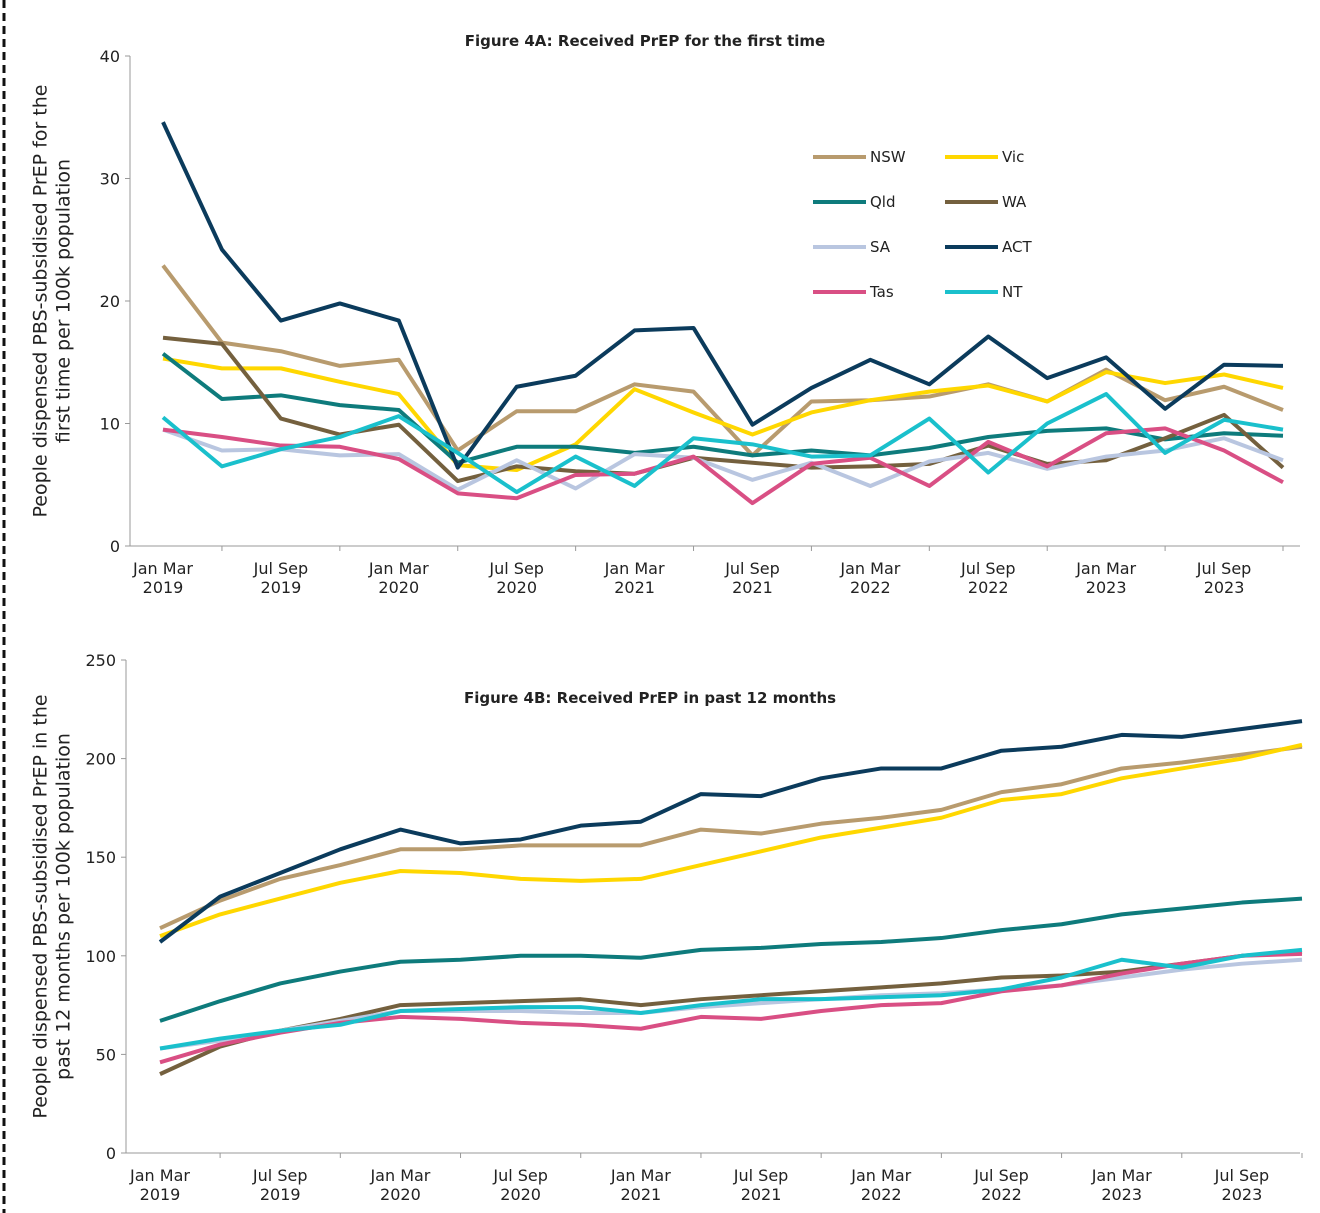 Image resolution: width=1320 pixels, height=1213 pixels. What do you see at coordinates (100, 660) in the screenshot?
I see `y-tick-label: 250` at bounding box center [100, 660].